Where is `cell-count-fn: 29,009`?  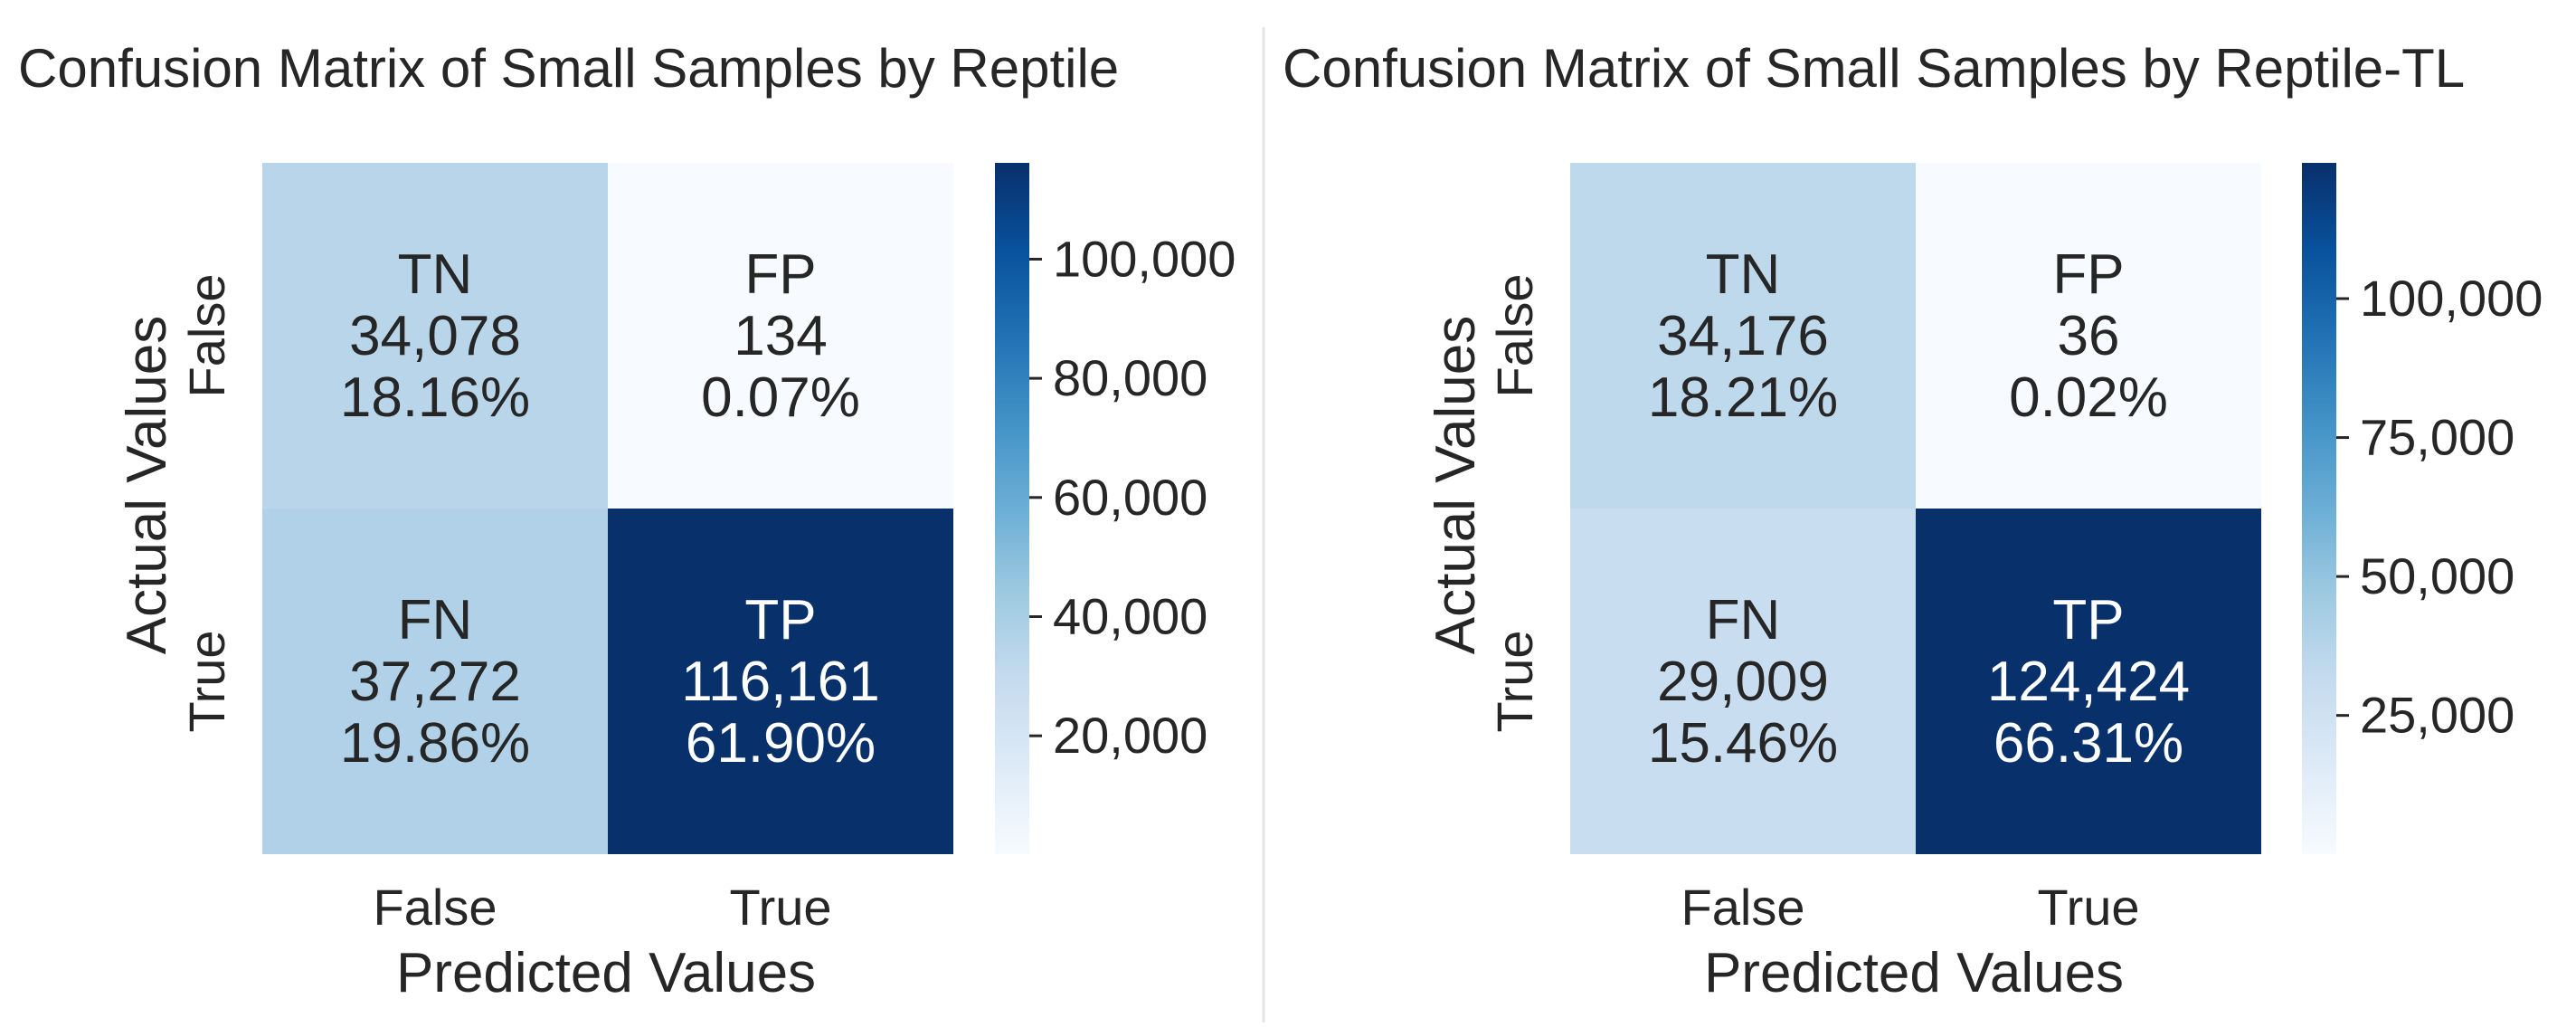 cell-count-fn: 29,009 is located at coordinates (1743, 682).